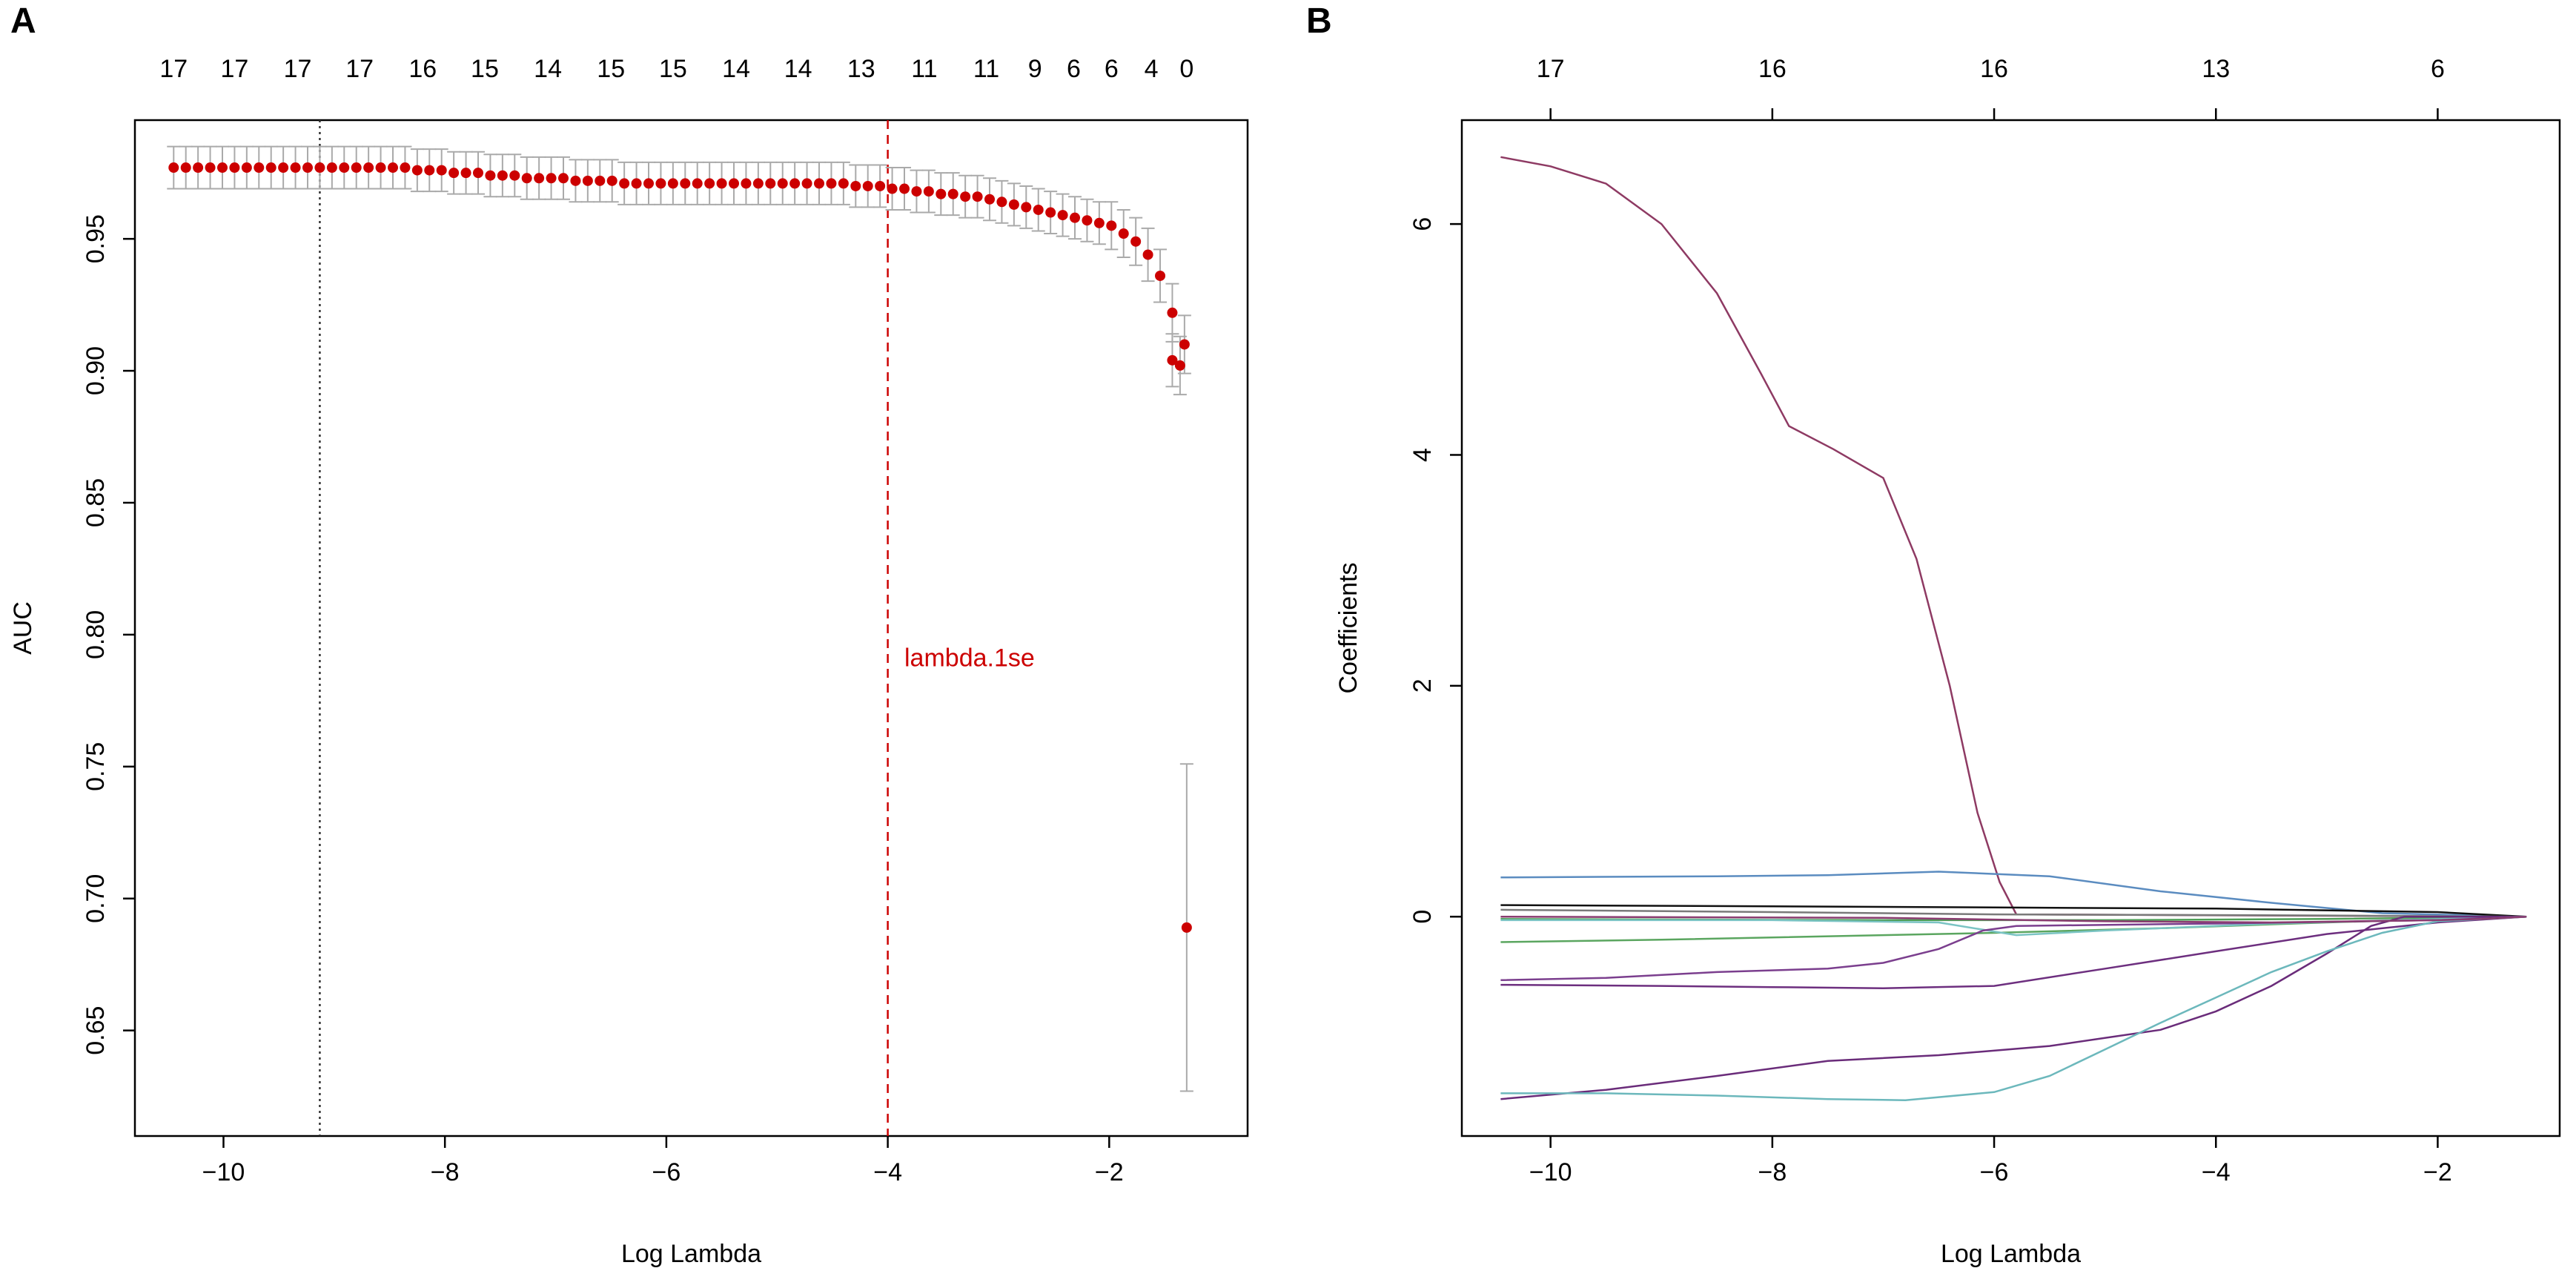 This screenshot has width=2576, height=1268. I want to click on a-y-tick-label: 0.80, so click(96, 635).